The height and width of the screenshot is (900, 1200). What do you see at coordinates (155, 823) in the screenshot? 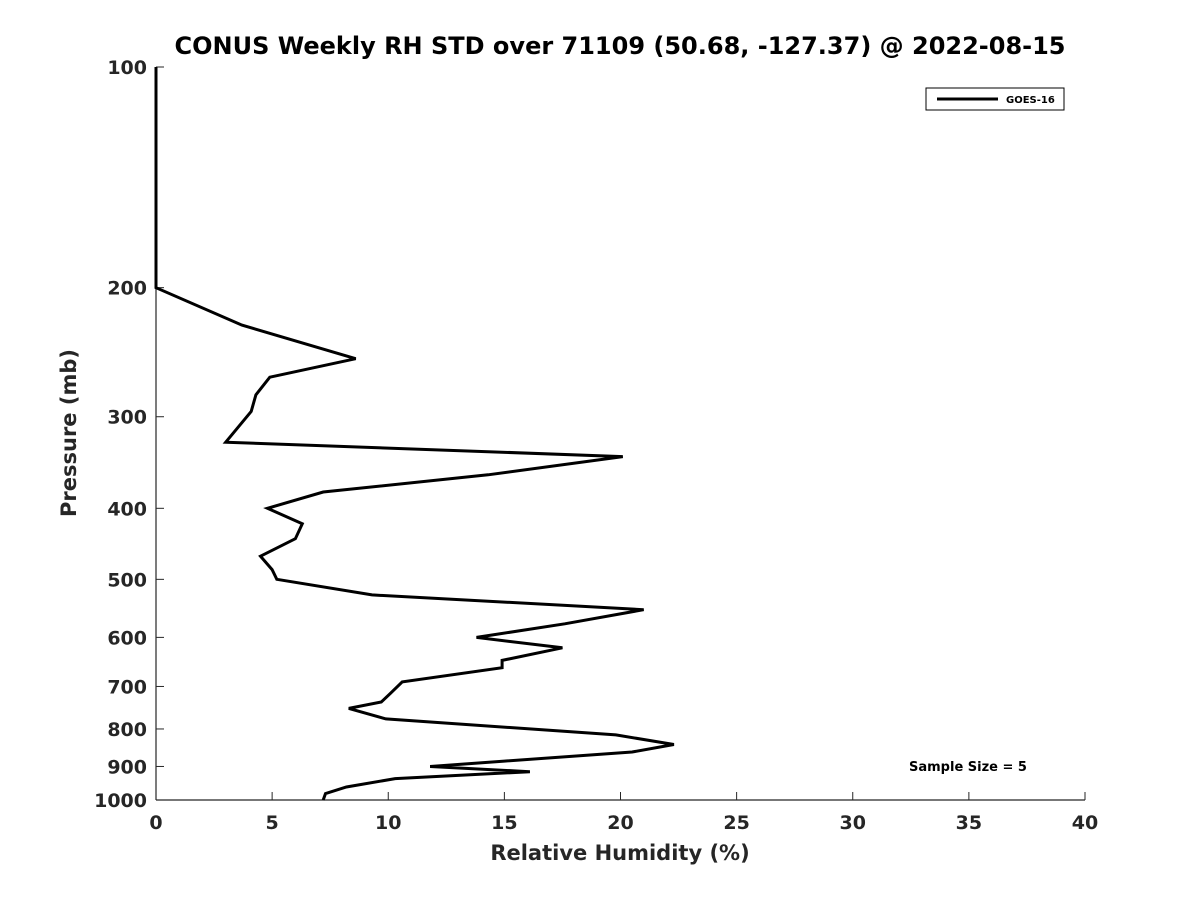
I see `x-tick-label: 0` at bounding box center [155, 823].